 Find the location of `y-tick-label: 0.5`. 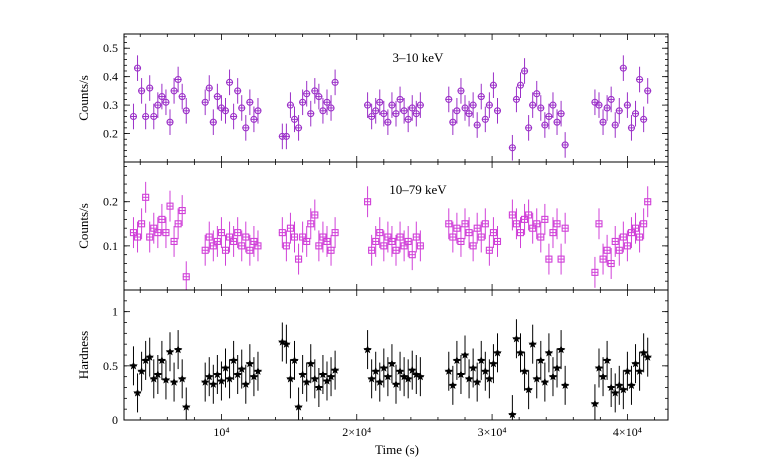

y-tick-label: 0.5 is located at coordinates (110, 48).